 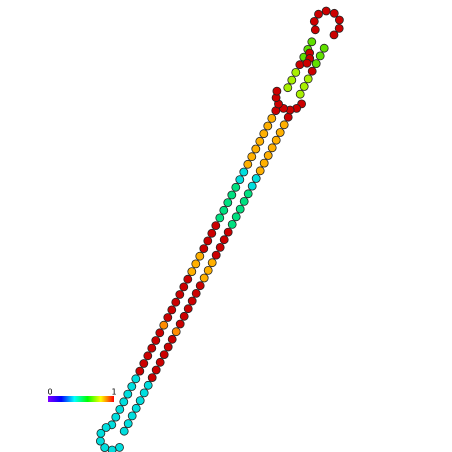 What do you see at coordinates (113, 392) in the screenshot?
I see `scale-max-label: 1` at bounding box center [113, 392].